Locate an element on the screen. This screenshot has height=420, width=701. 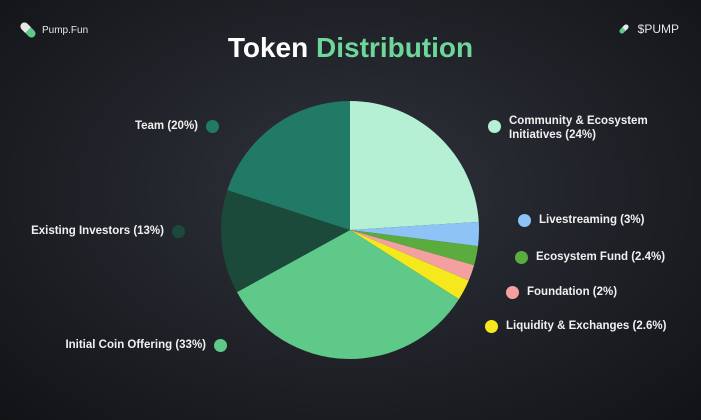
brand-name: Pump.Fun is located at coordinates (65, 30).